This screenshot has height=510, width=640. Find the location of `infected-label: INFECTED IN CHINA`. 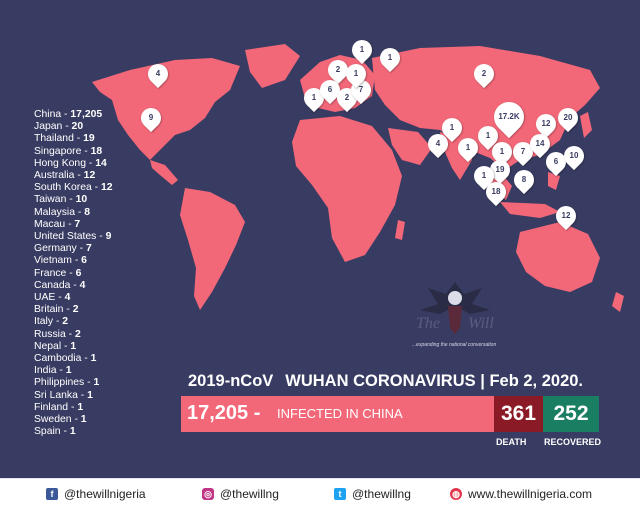

infected-label: INFECTED IN CHINA is located at coordinates (340, 413).